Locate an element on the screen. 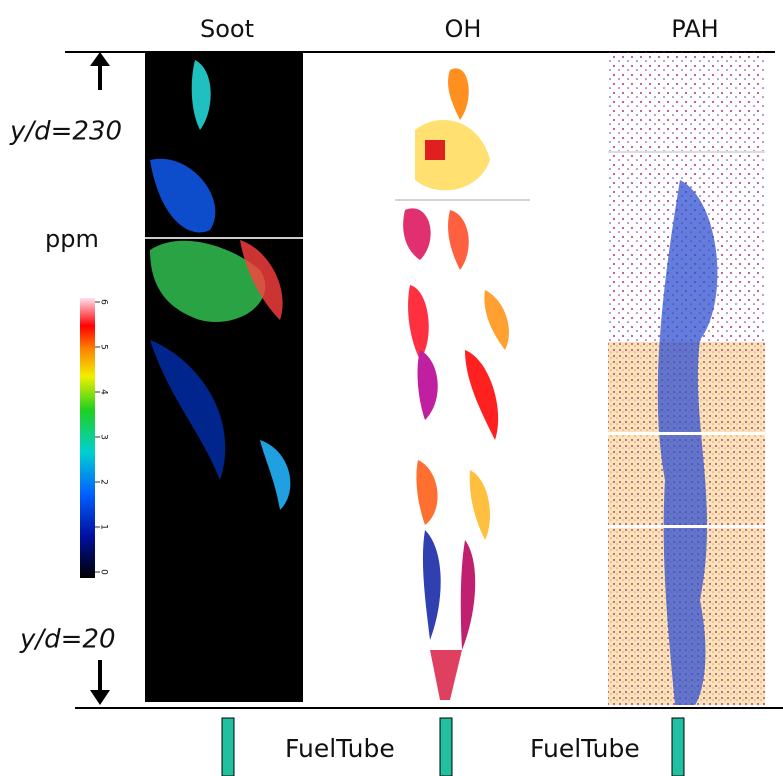 The height and width of the screenshot is (776, 783). label: y/d=20 is located at coordinates (67, 640).